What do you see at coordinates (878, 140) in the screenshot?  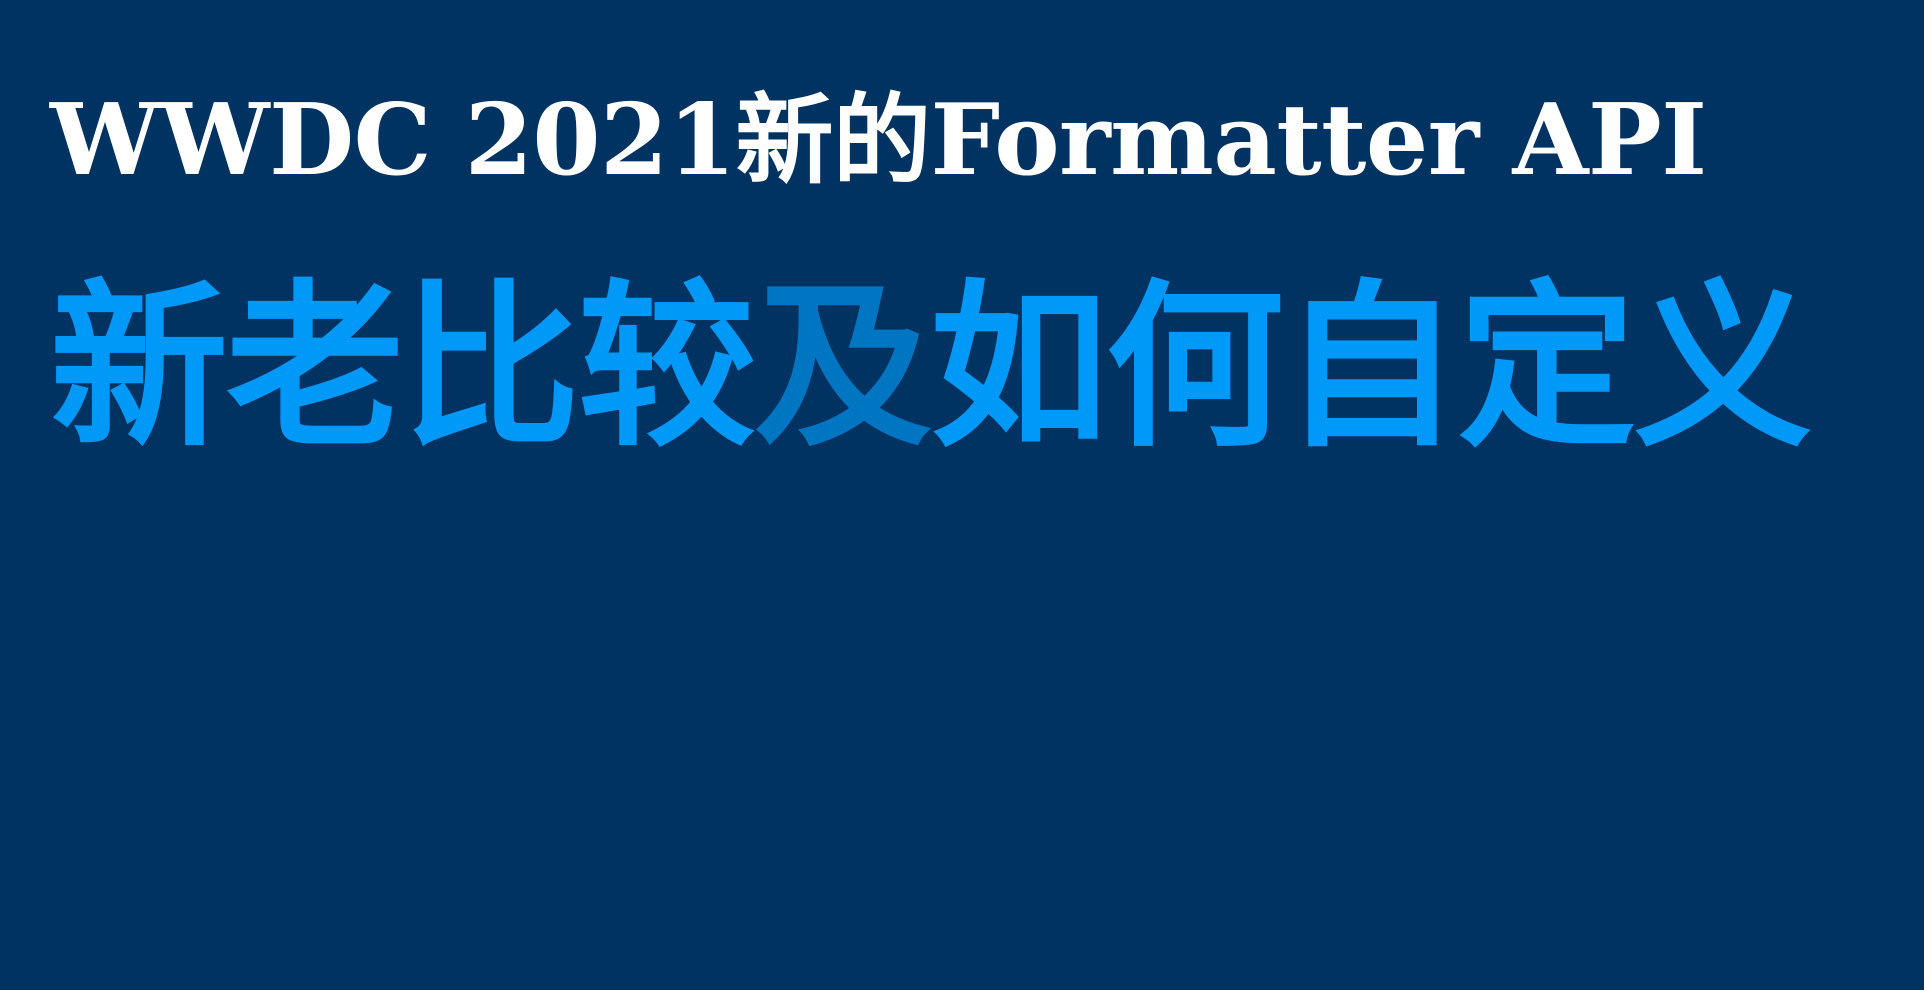 I see `slide-title: WWDC 2021新的Formatter API` at bounding box center [878, 140].